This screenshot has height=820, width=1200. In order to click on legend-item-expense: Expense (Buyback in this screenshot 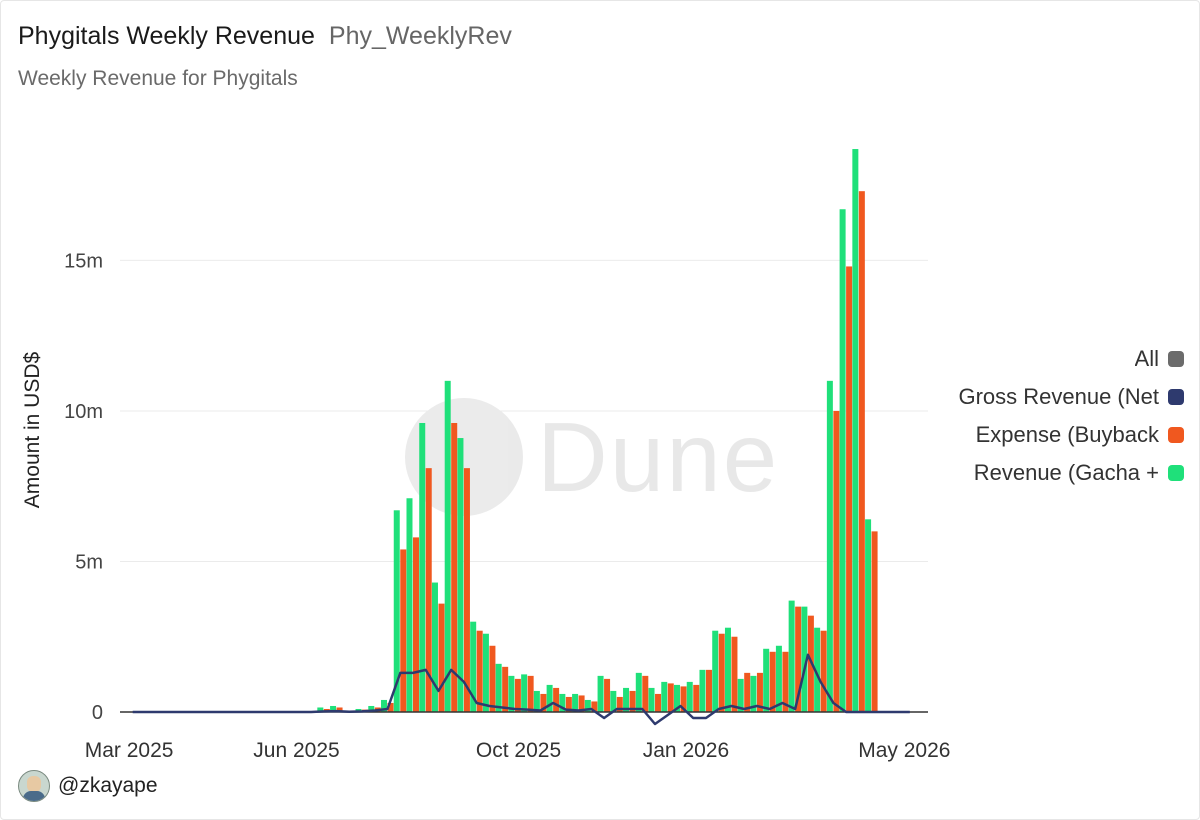, I will do `click(1071, 435)`.